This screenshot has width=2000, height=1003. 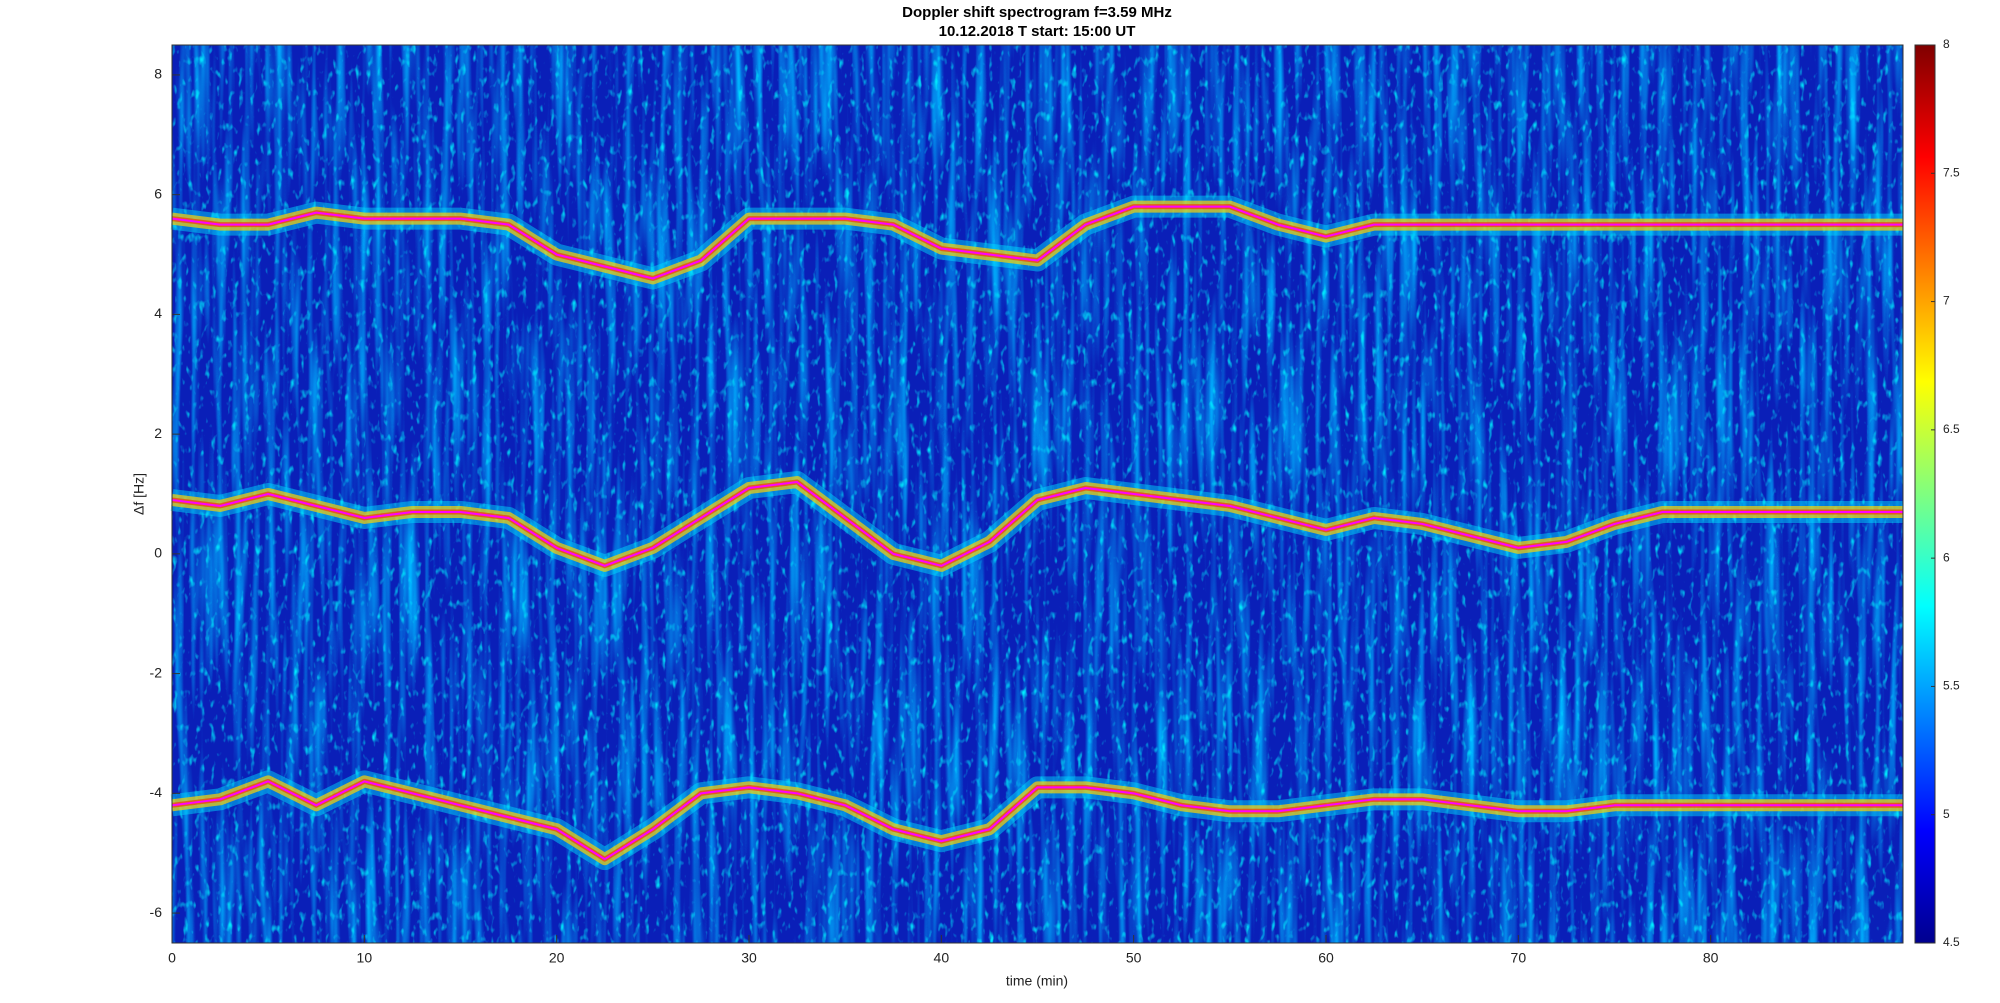 What do you see at coordinates (1037, 12) in the screenshot?
I see `chart-title: Doppler shift spectrogram f=3.59 MHz` at bounding box center [1037, 12].